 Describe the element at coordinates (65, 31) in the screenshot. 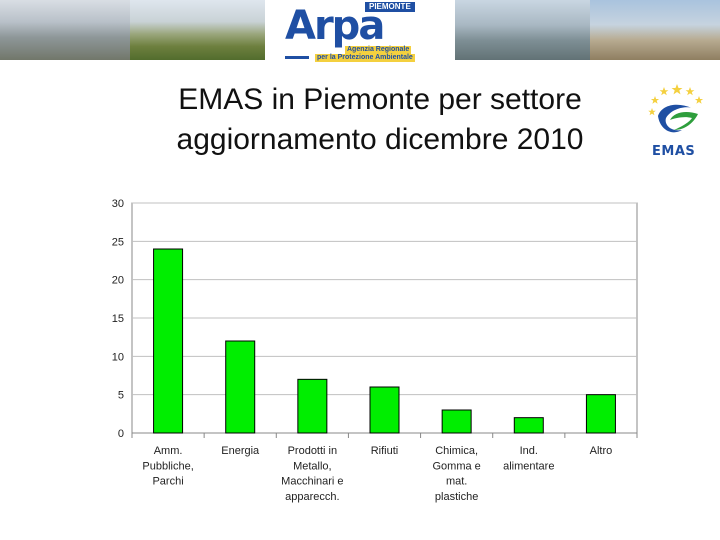

I see `mountains-photo` at that location.